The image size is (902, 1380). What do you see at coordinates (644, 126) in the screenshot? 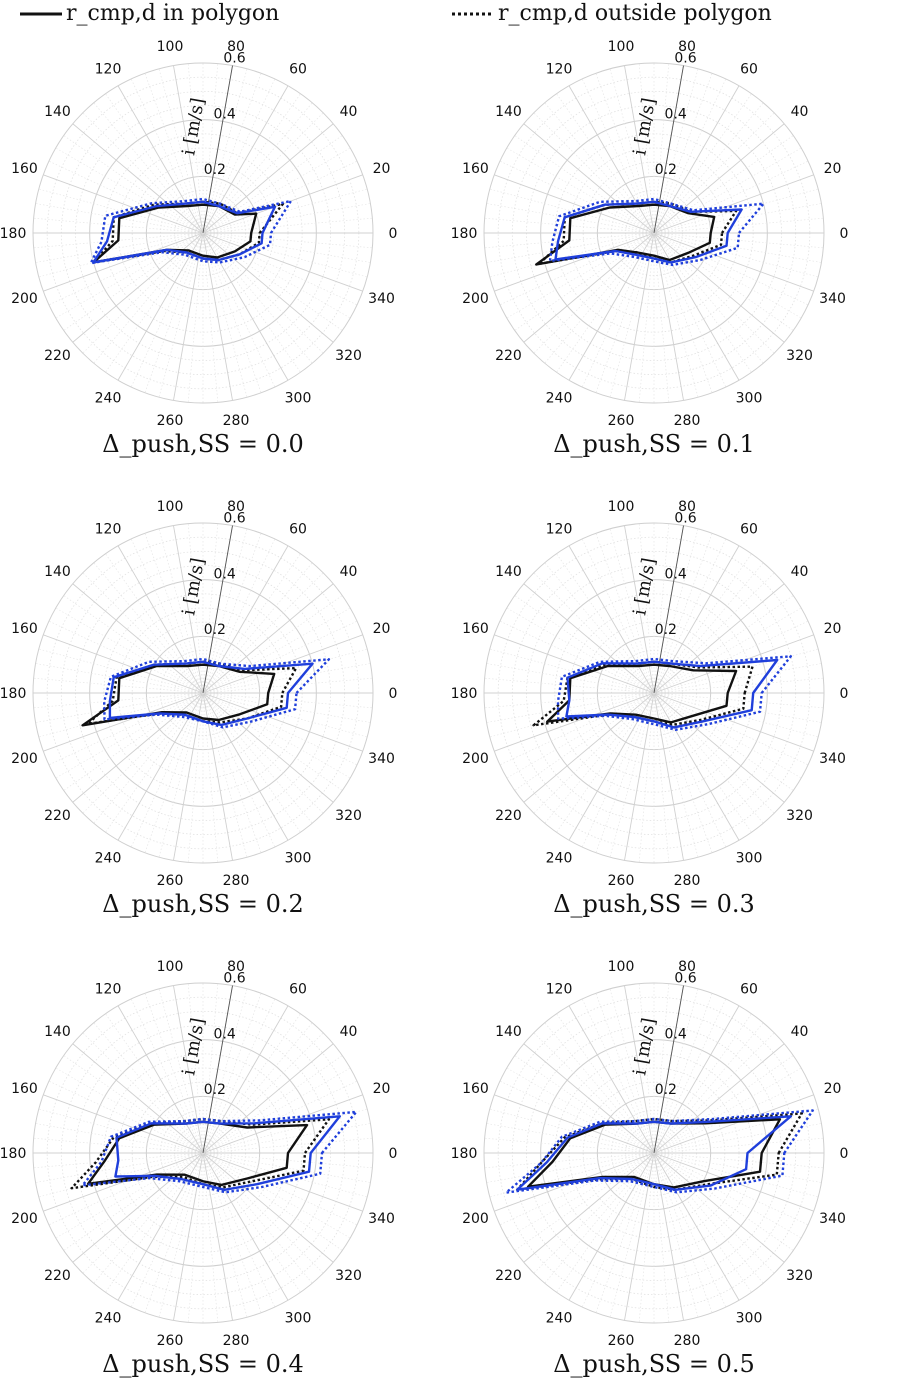
I see `radial-axis-title: i [m/s]` at bounding box center [644, 126].